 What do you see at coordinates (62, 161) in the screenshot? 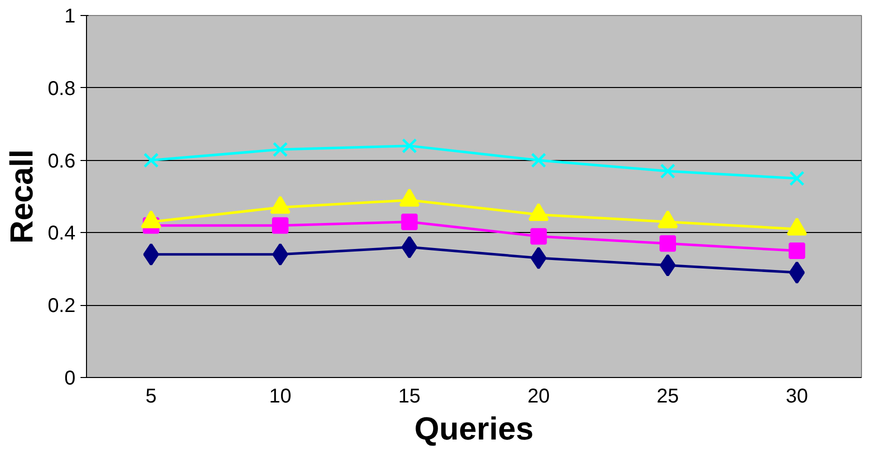
I see `y-tick-label: 0.6` at bounding box center [62, 161].